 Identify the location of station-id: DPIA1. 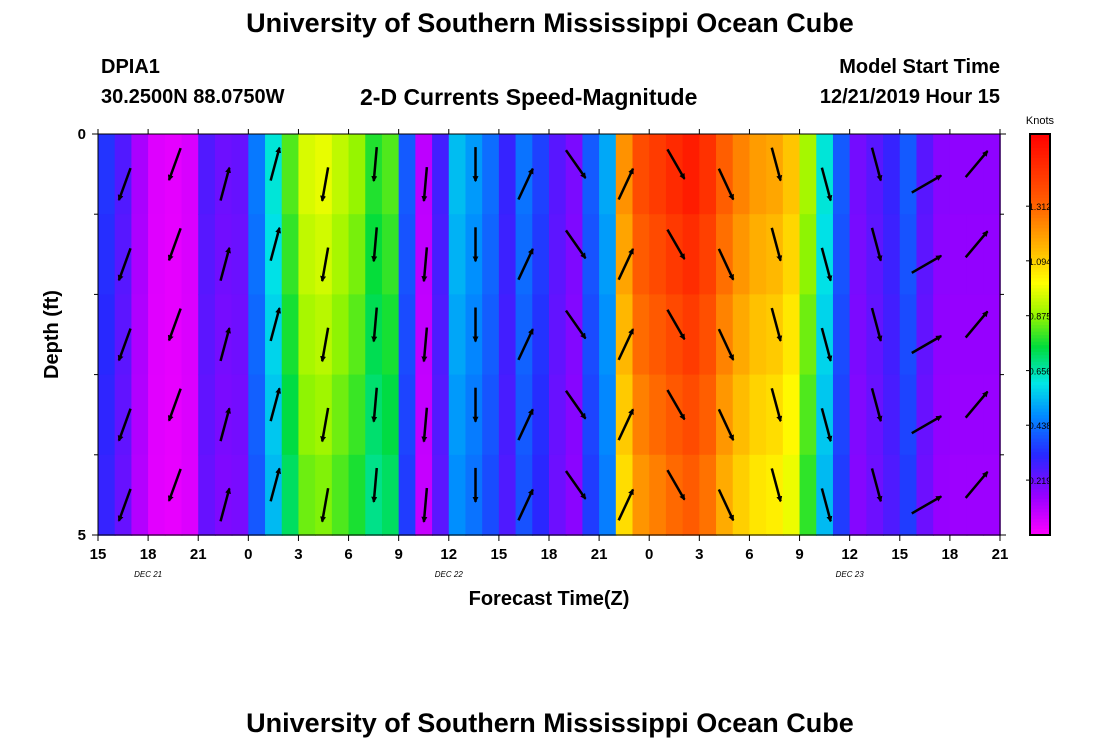
(130, 67).